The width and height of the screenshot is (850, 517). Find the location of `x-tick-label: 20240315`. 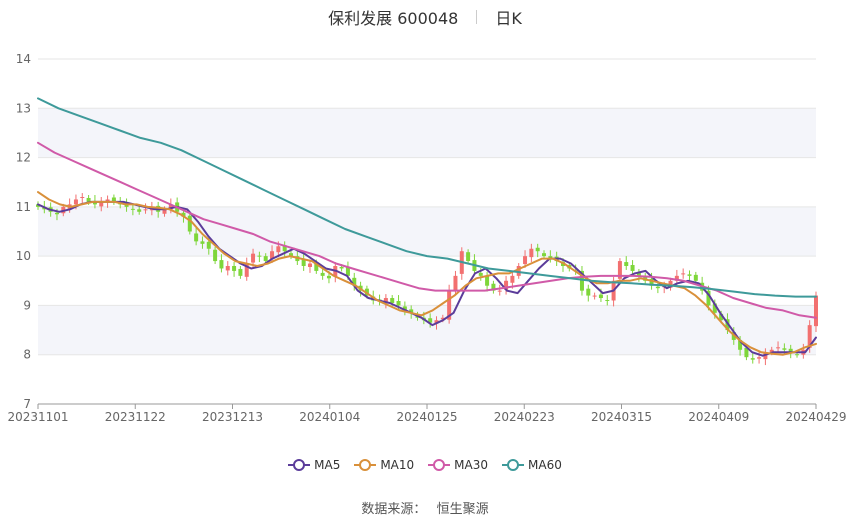

x-tick-label: 20240315 is located at coordinates (621, 417).